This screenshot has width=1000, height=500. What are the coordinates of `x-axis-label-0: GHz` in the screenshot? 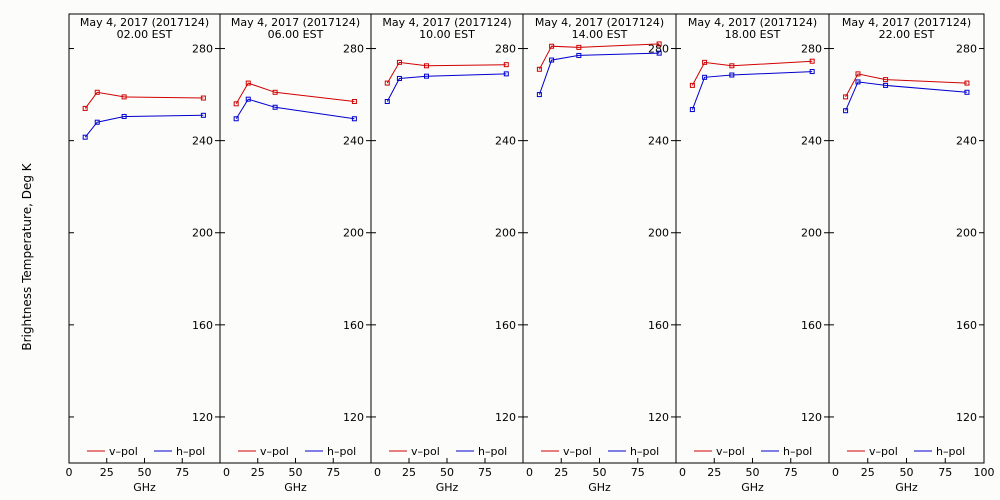 It's located at (144, 487).